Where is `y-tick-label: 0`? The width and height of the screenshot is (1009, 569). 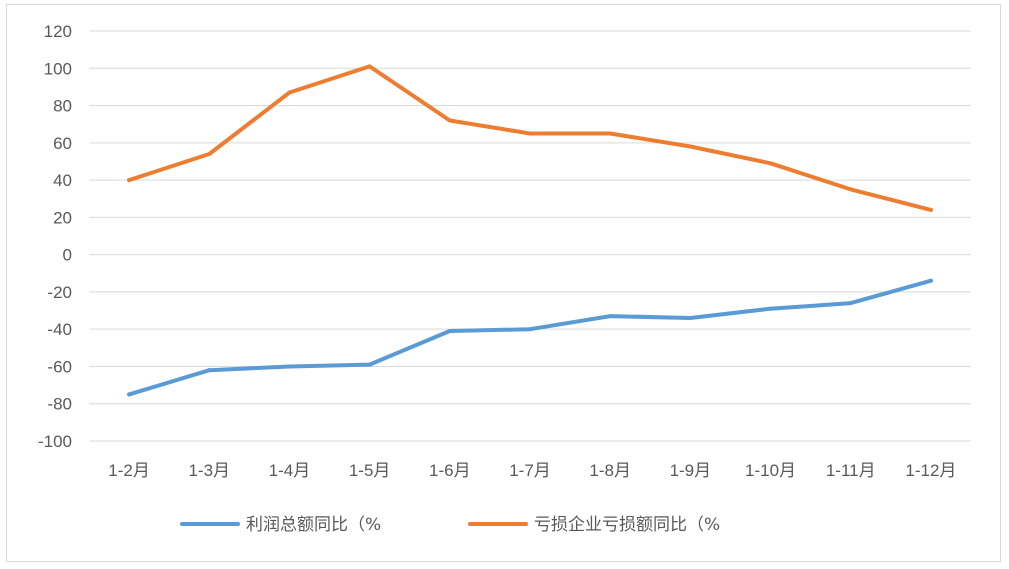 y-tick-label: 0 is located at coordinates (67, 255).